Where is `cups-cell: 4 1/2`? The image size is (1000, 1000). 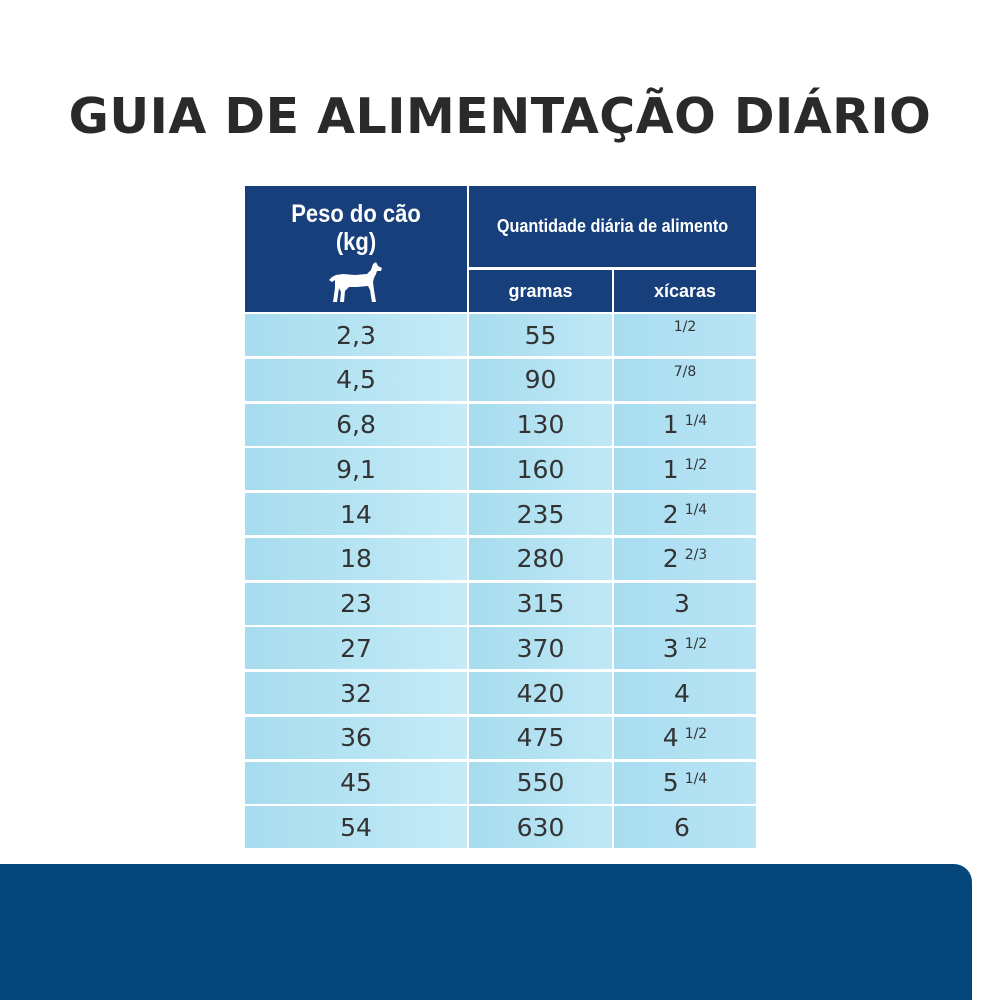
cups-cell: 4 1/2 is located at coordinates (685, 737).